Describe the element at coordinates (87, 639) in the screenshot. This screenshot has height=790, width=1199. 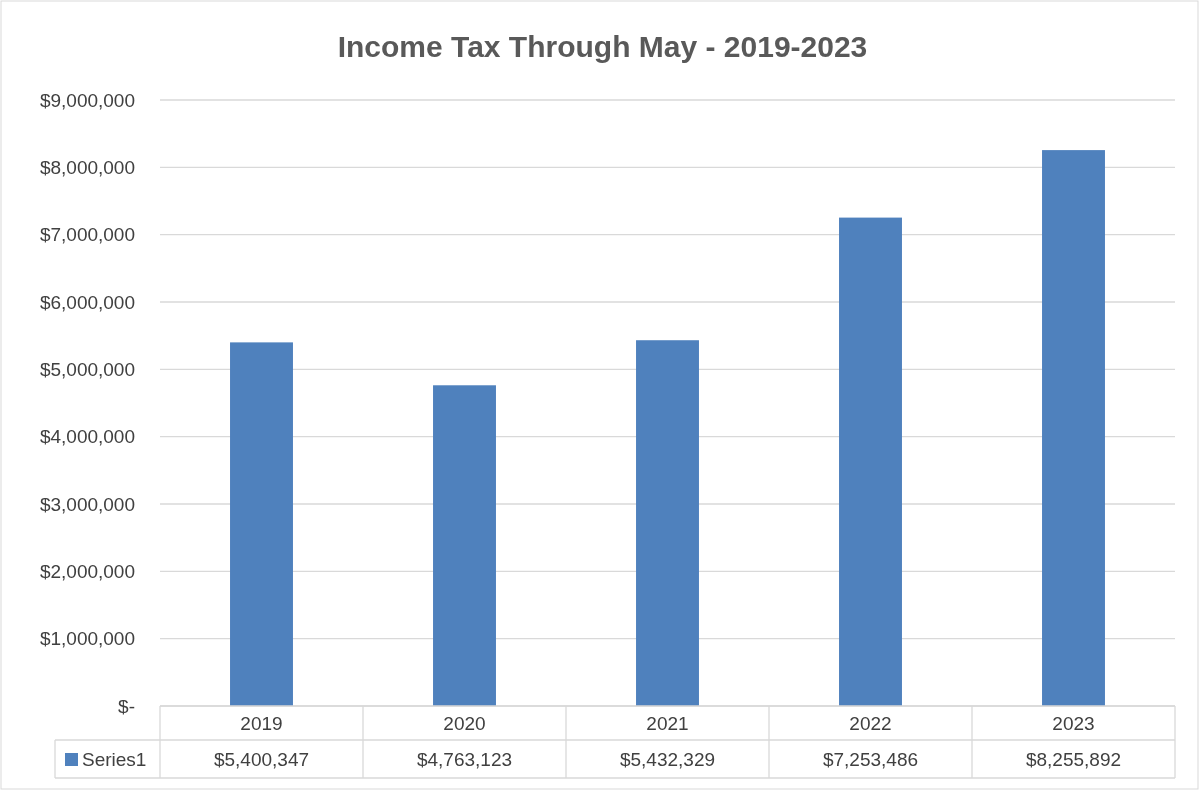
I see `y-tick-label: $1,000,000` at that location.